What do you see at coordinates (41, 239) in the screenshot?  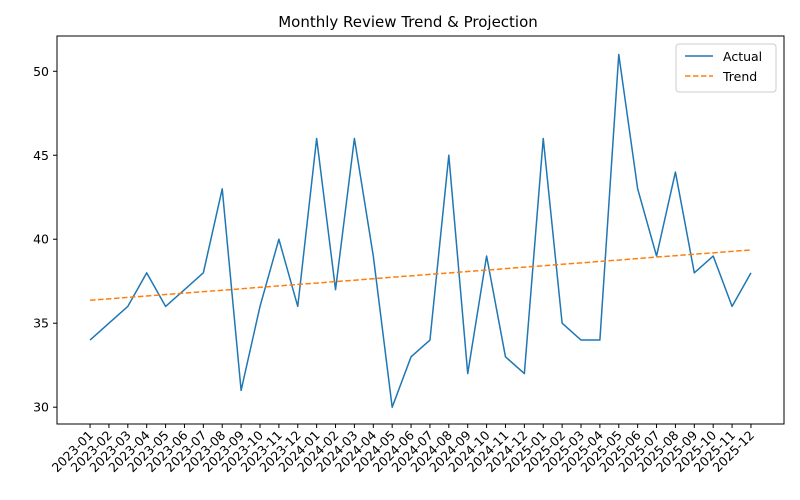 I see `y-tick-label: 40` at bounding box center [41, 239].